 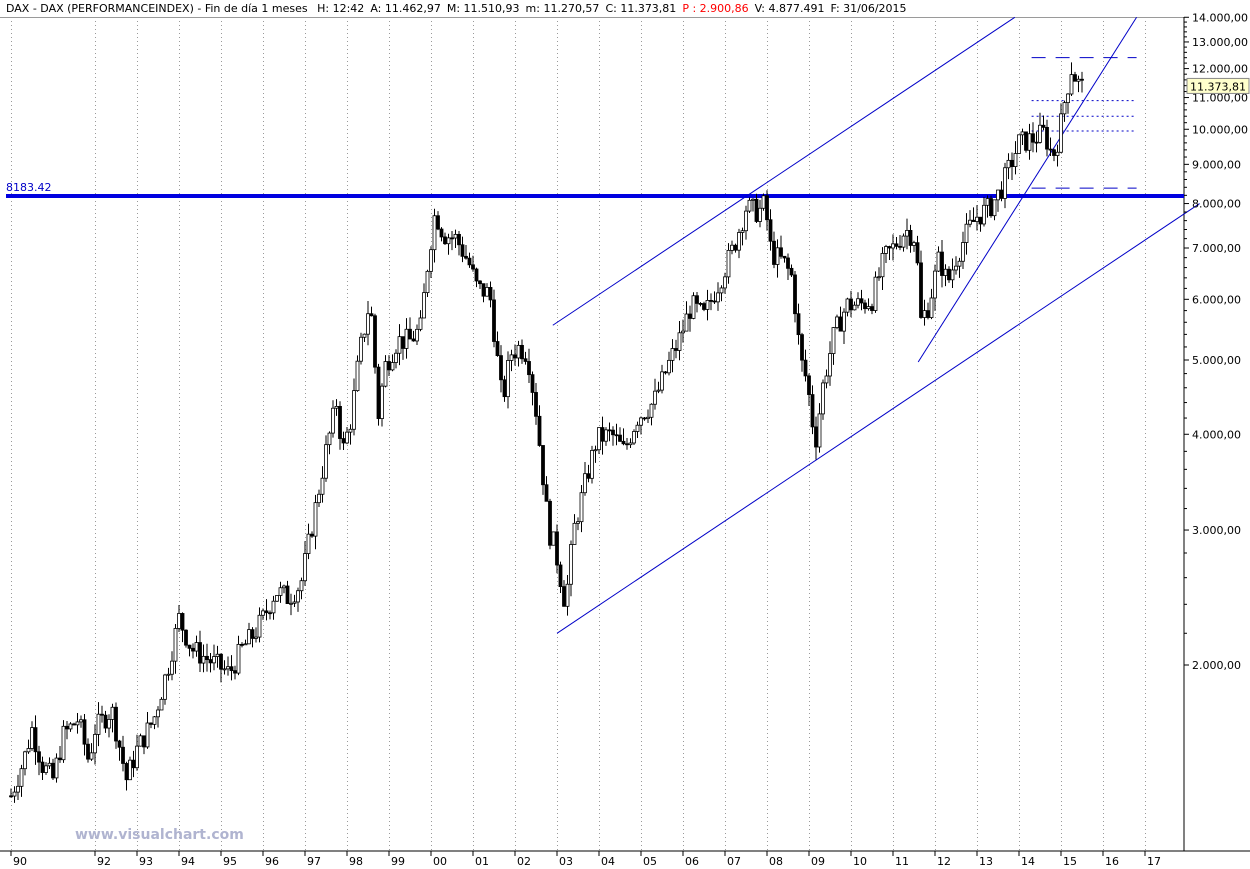 I want to click on x-tick-label: 16, so click(x=1112, y=861).